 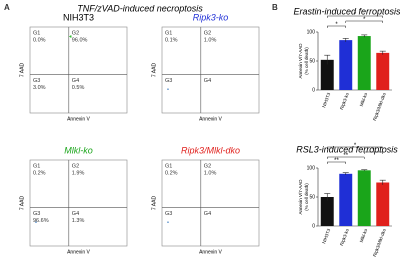 What do you see at coordinates (78, 173) in the screenshot?
I see `quadrant-label: 1.9%` at bounding box center [78, 173].